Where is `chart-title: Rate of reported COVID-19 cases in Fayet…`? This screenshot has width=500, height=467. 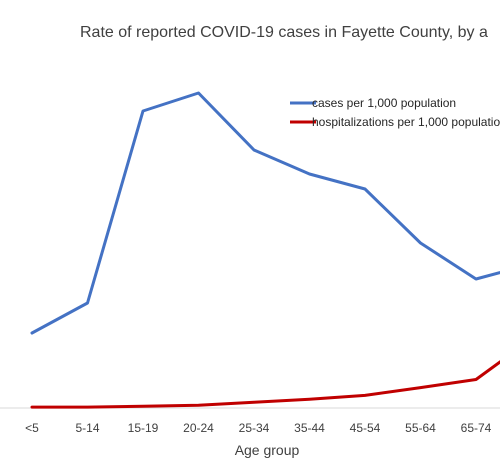 chart-title: Rate of reported COVID-19 cases in Fayet… is located at coordinates (284, 32).